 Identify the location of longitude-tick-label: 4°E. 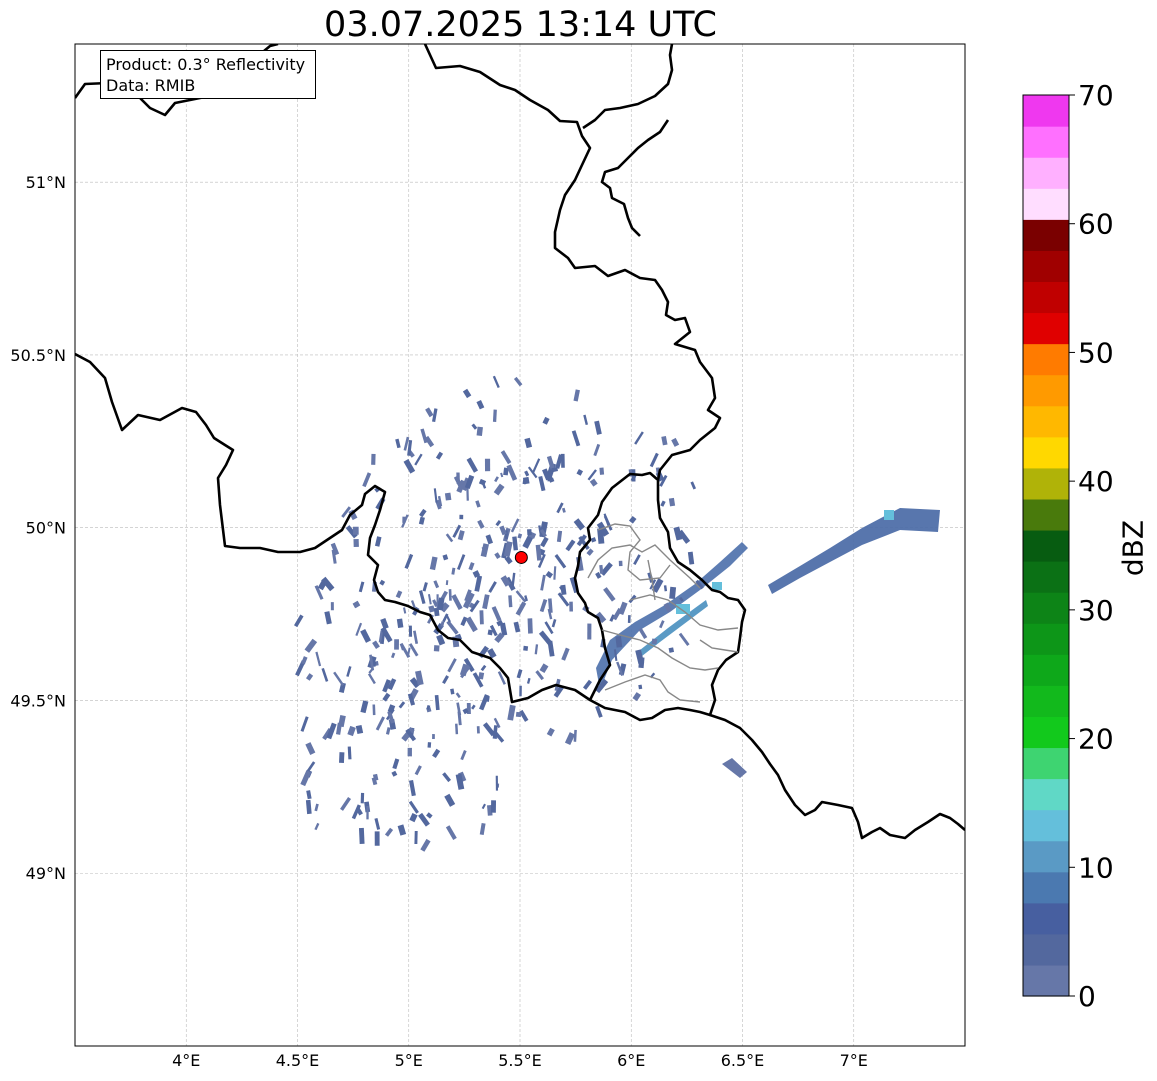
(186, 1060).